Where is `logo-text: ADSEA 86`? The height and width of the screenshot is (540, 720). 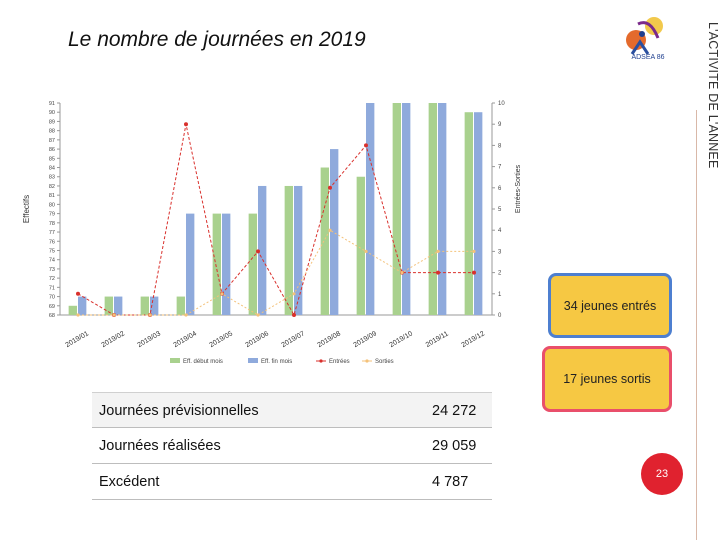 logo-text: ADSEA 86 is located at coordinates (648, 57).